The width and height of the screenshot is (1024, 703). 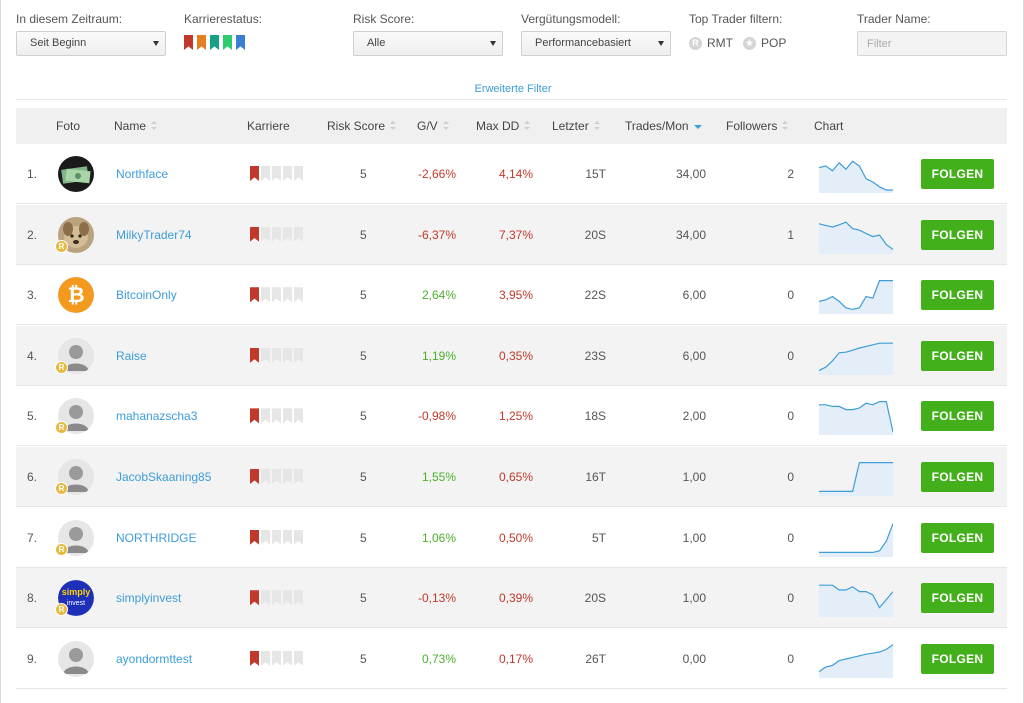 I want to click on trader-photo: simply invest R, so click(x=74, y=598).